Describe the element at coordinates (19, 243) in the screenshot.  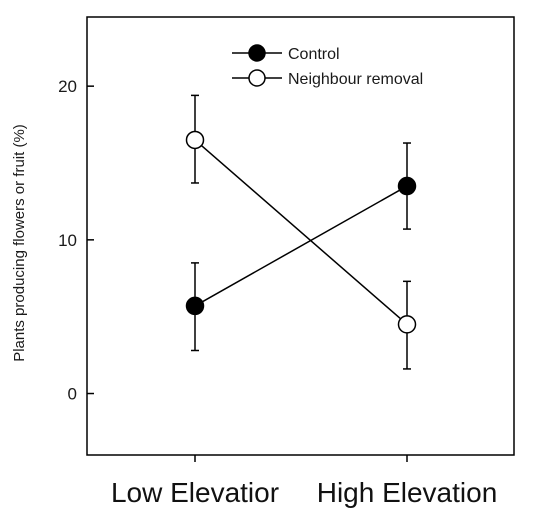
I see `y-axis-title: Plants producing flowers or fruit (%)` at that location.